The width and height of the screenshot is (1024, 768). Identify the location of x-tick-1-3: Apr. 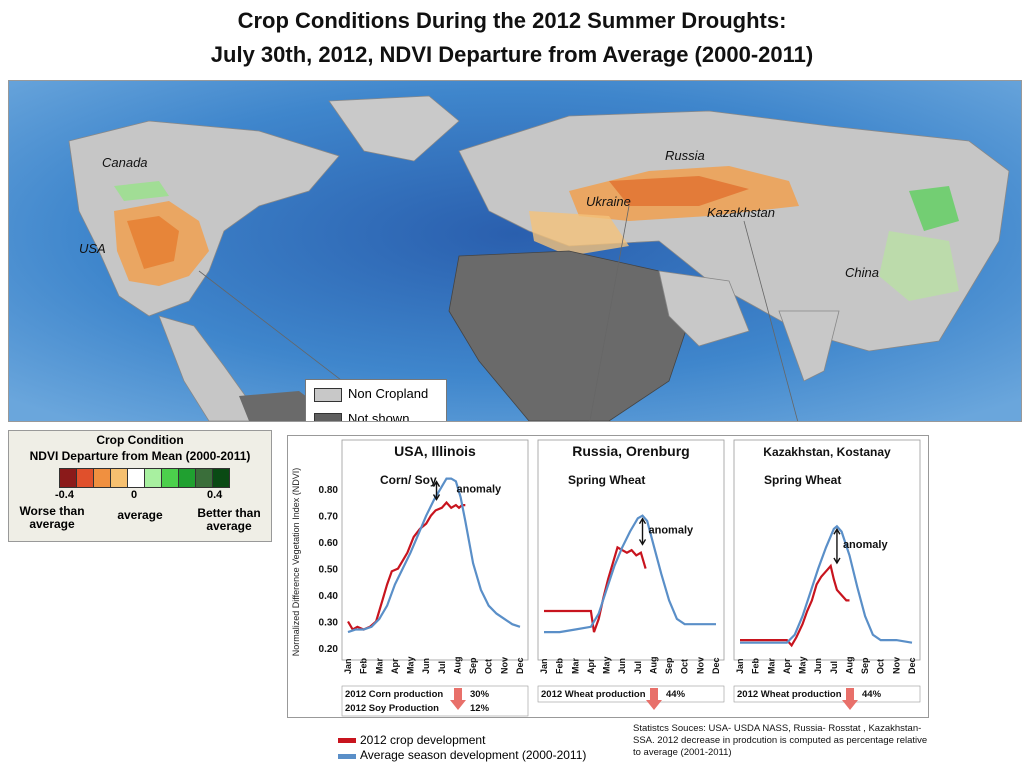
(591, 666).